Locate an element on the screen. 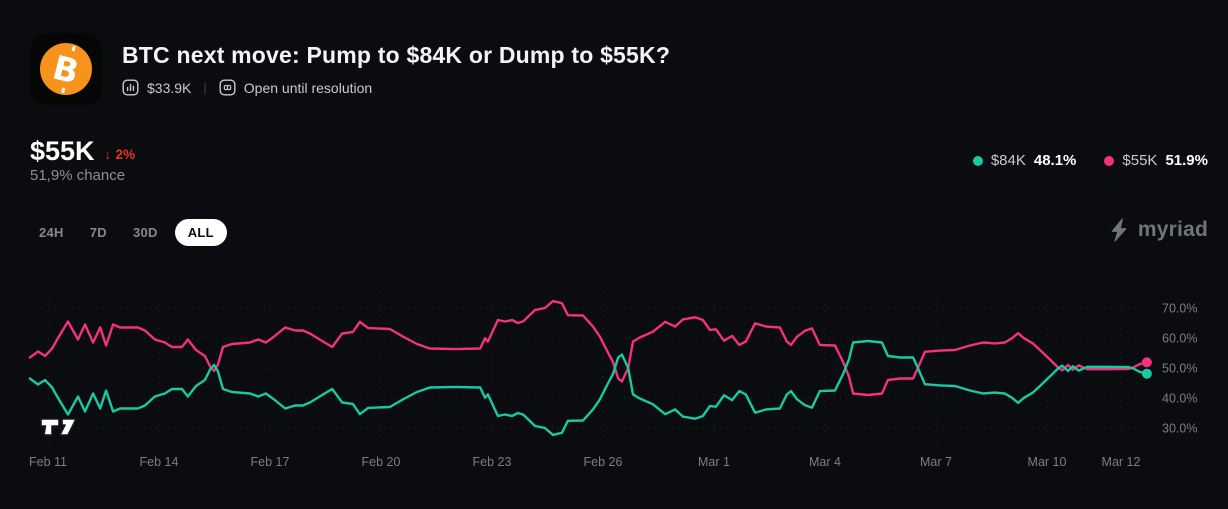 Image resolution: width=1228 pixels, height=509 pixels. legend-item-84k: $84K 48.1% is located at coordinates (1024, 160).